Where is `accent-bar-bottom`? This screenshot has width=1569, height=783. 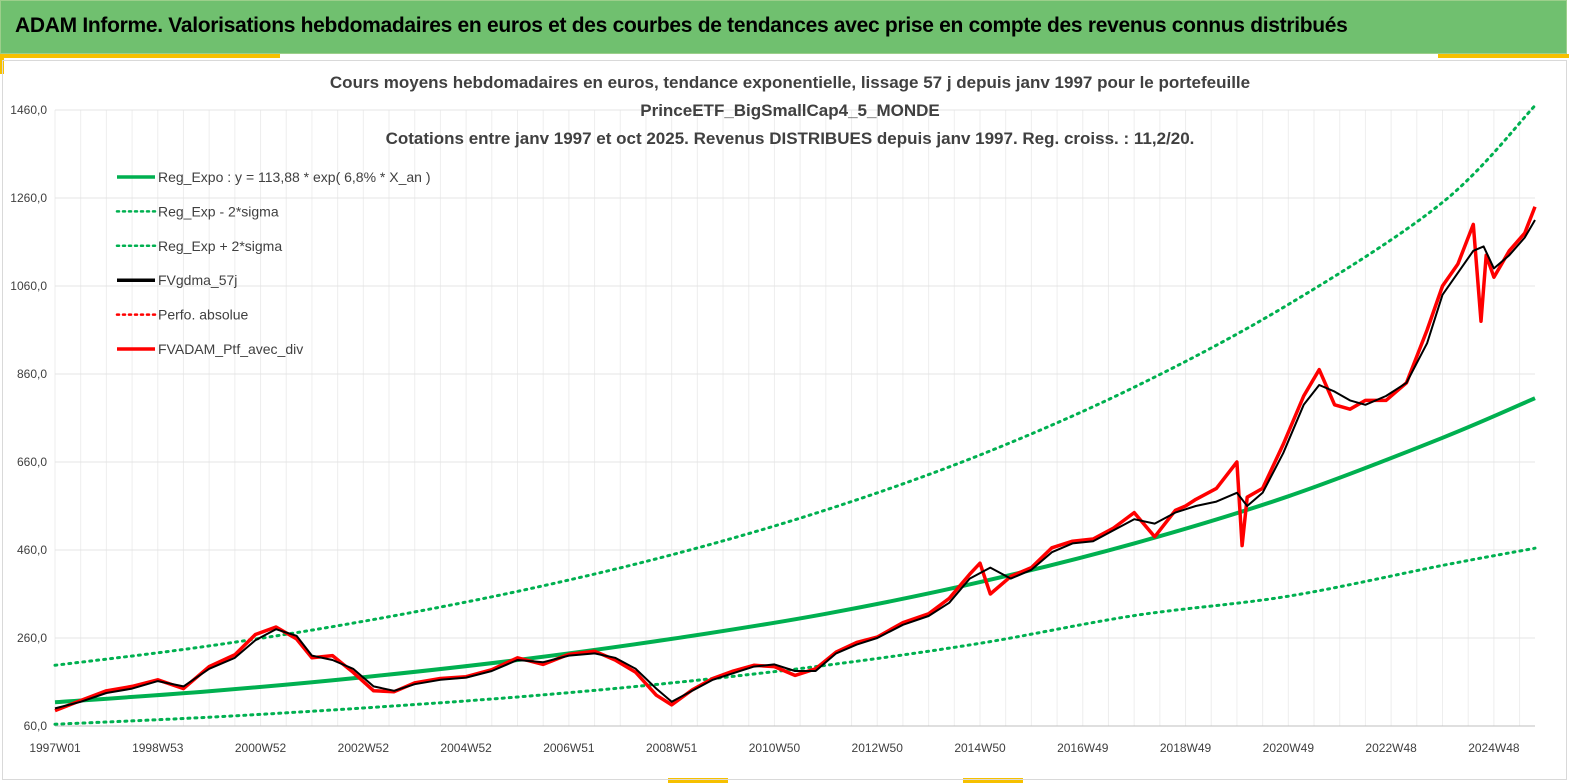 accent-bar-bottom is located at coordinates (698, 780).